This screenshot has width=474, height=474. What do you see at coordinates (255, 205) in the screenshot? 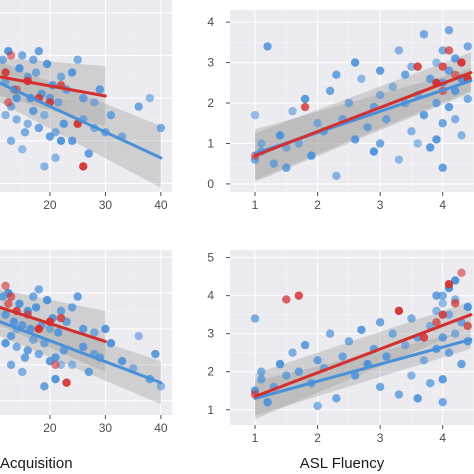
I see `x-tick-label: 1` at bounding box center [255, 205].